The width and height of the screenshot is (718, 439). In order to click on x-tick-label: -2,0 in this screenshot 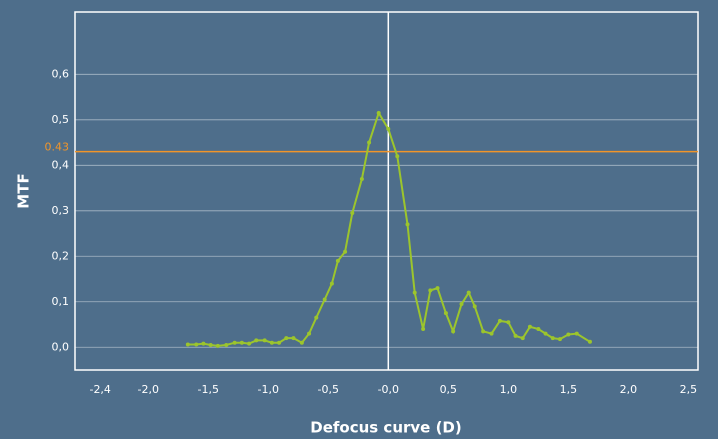, I will do `click(147, 389)`.